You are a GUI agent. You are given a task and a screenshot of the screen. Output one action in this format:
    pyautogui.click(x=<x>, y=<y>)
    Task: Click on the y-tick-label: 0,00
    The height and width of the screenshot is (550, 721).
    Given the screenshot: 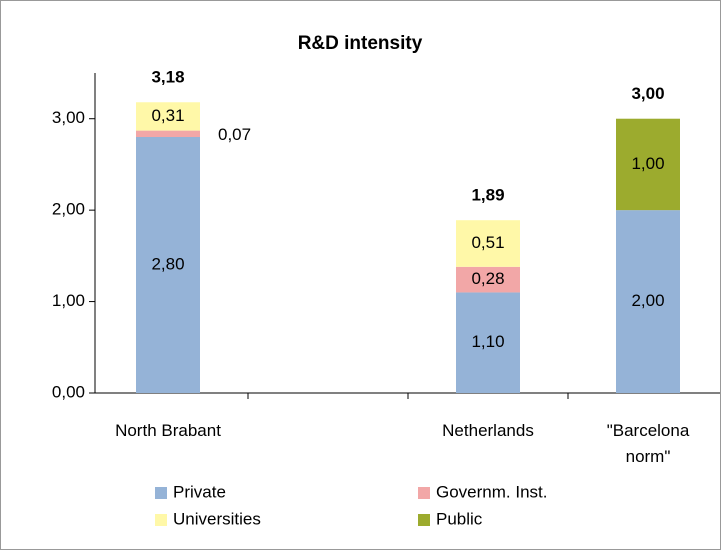 What is the action you would take?
    pyautogui.click(x=68, y=391)
    